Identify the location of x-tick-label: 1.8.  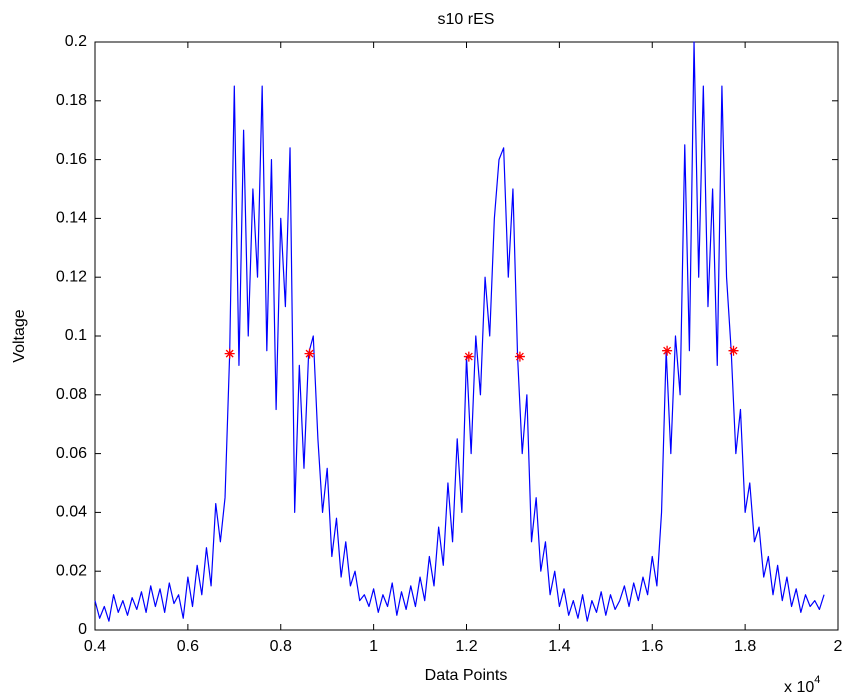
(745, 646).